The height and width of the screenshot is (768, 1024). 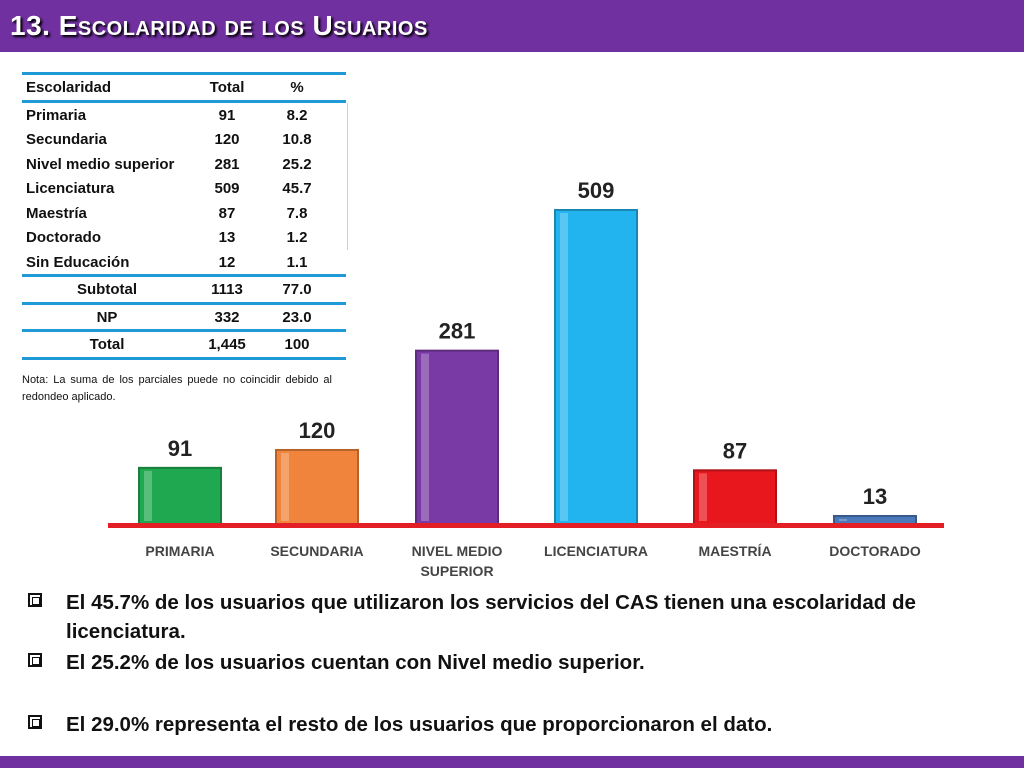 What do you see at coordinates (66, 139) in the screenshot?
I see `table-cell: Secundaria` at bounding box center [66, 139].